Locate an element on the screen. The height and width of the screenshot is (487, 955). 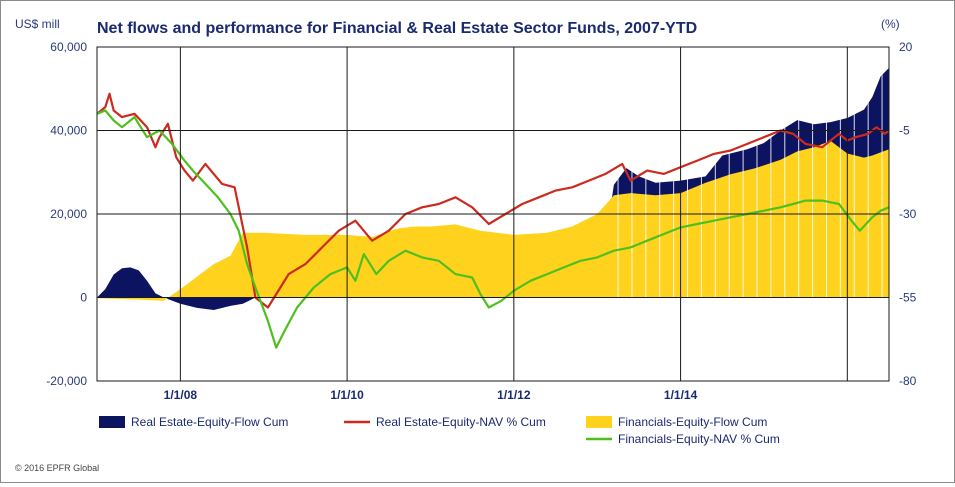
x-tick-label: 1/1/14 is located at coordinates (681, 395).